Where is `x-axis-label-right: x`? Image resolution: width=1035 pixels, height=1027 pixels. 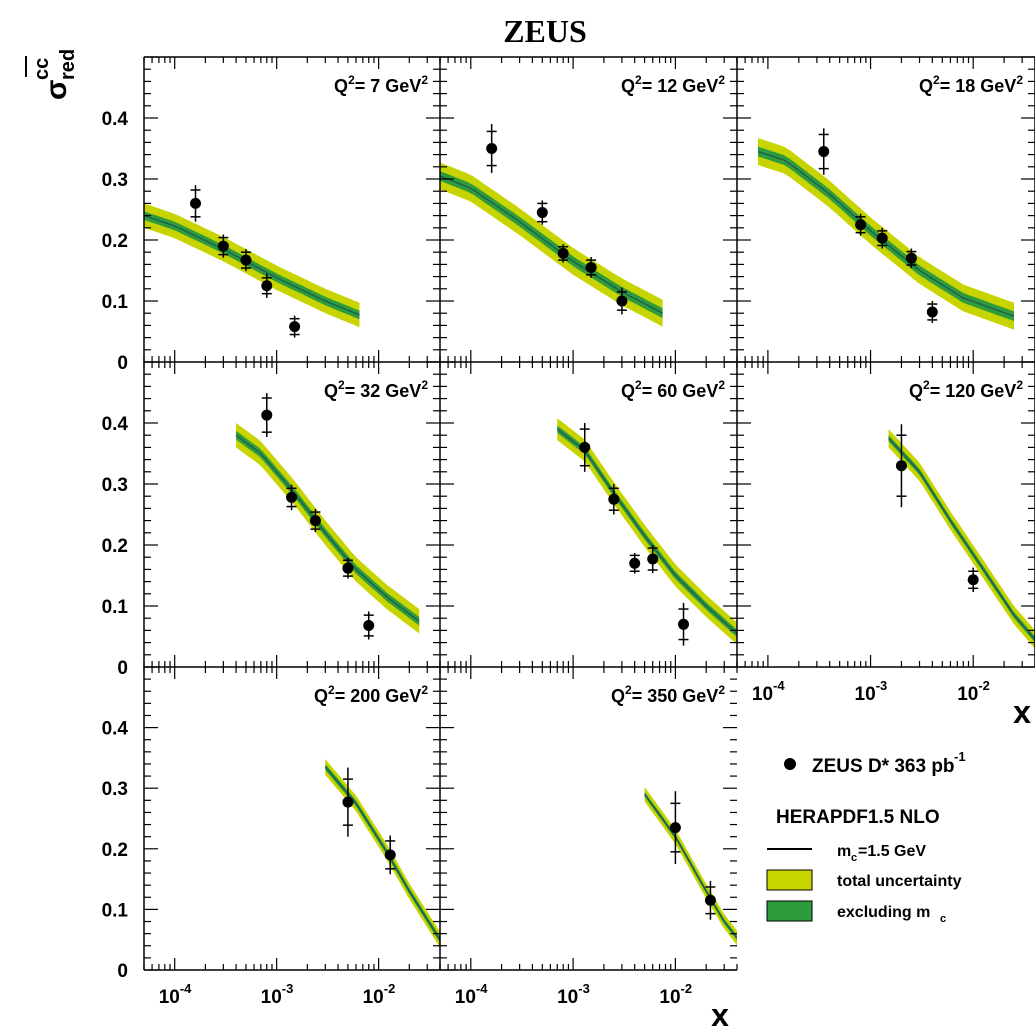
x-axis-label-right: x is located at coordinates (1022, 712).